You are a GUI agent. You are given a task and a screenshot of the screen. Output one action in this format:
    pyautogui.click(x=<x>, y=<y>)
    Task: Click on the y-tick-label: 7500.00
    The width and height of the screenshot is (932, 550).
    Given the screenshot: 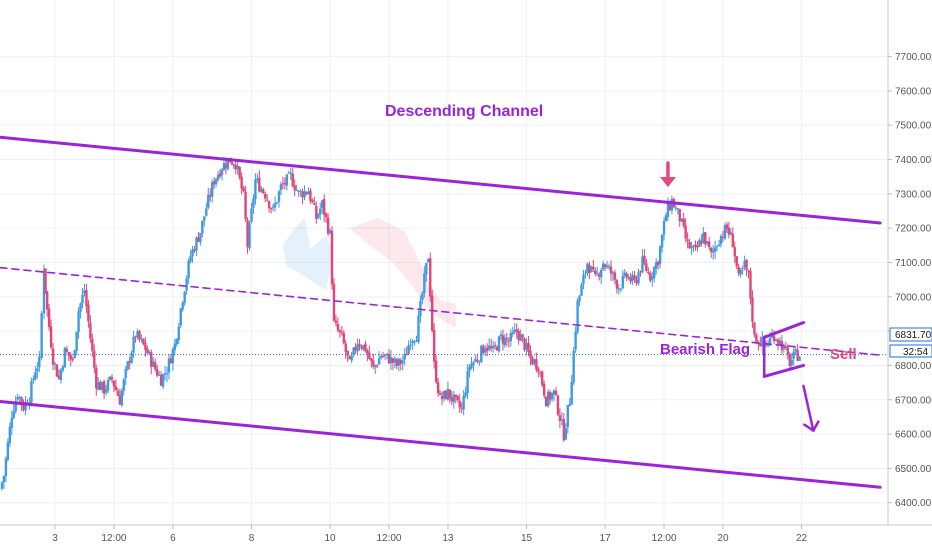 What is the action you would take?
    pyautogui.click(x=913, y=126)
    